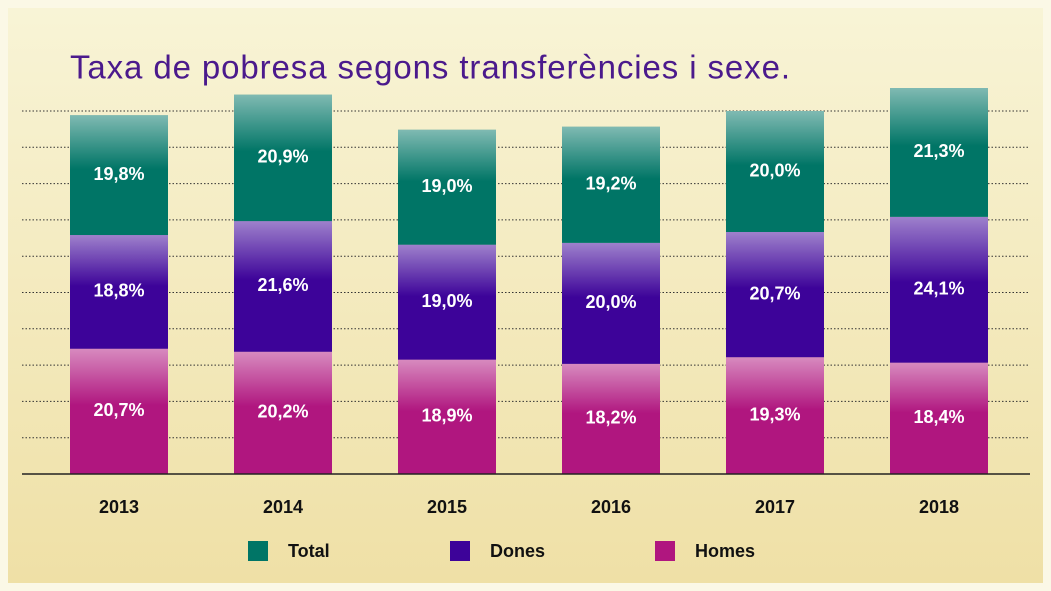 This screenshot has height=591, width=1051. Describe the element at coordinates (725, 551) in the screenshot. I see `legend-label: Homes` at that location.